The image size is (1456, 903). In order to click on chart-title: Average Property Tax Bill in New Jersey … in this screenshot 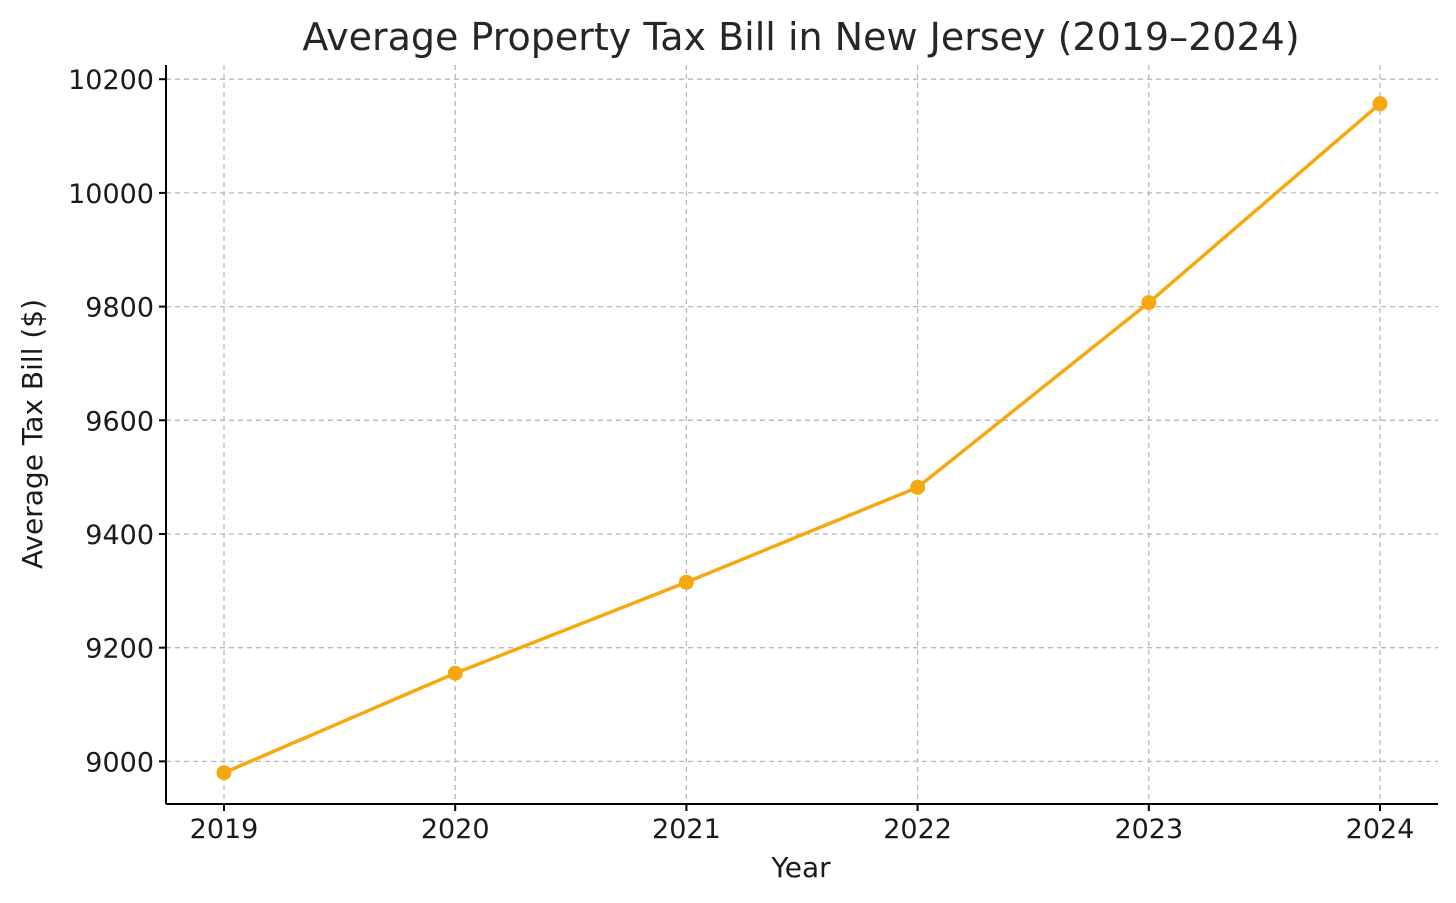, I will do `click(800, 37)`.